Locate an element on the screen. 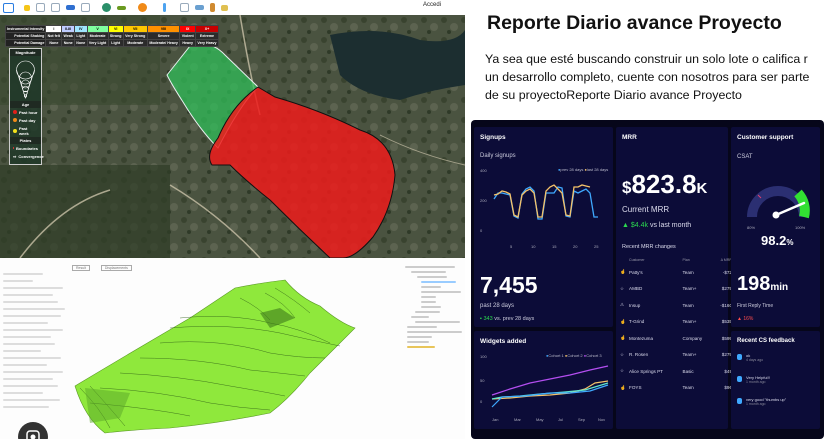 The image size is (824, 439). table-row: ⚠ Insup Team -$160 is located at coordinates (676, 305).